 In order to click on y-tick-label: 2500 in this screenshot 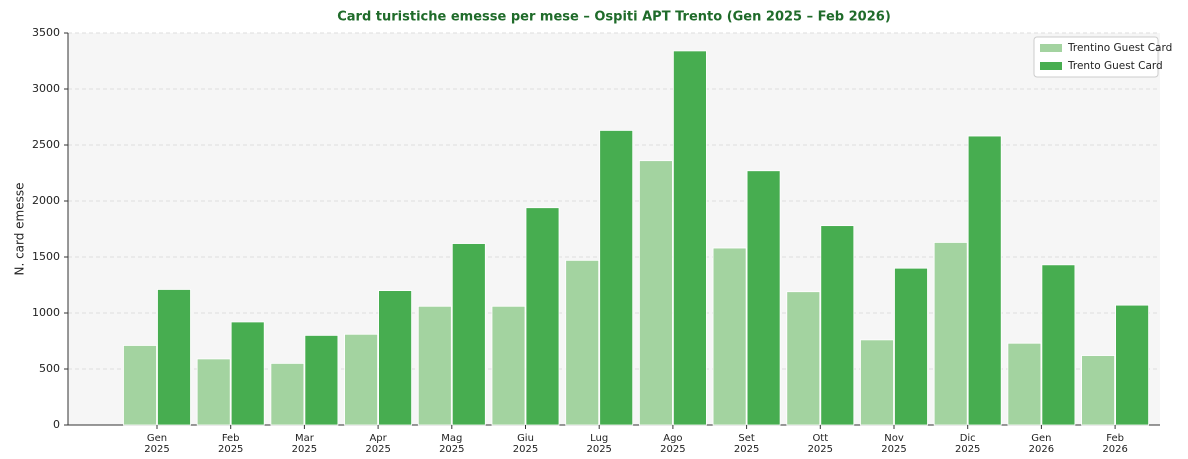, I will do `click(46, 144)`.